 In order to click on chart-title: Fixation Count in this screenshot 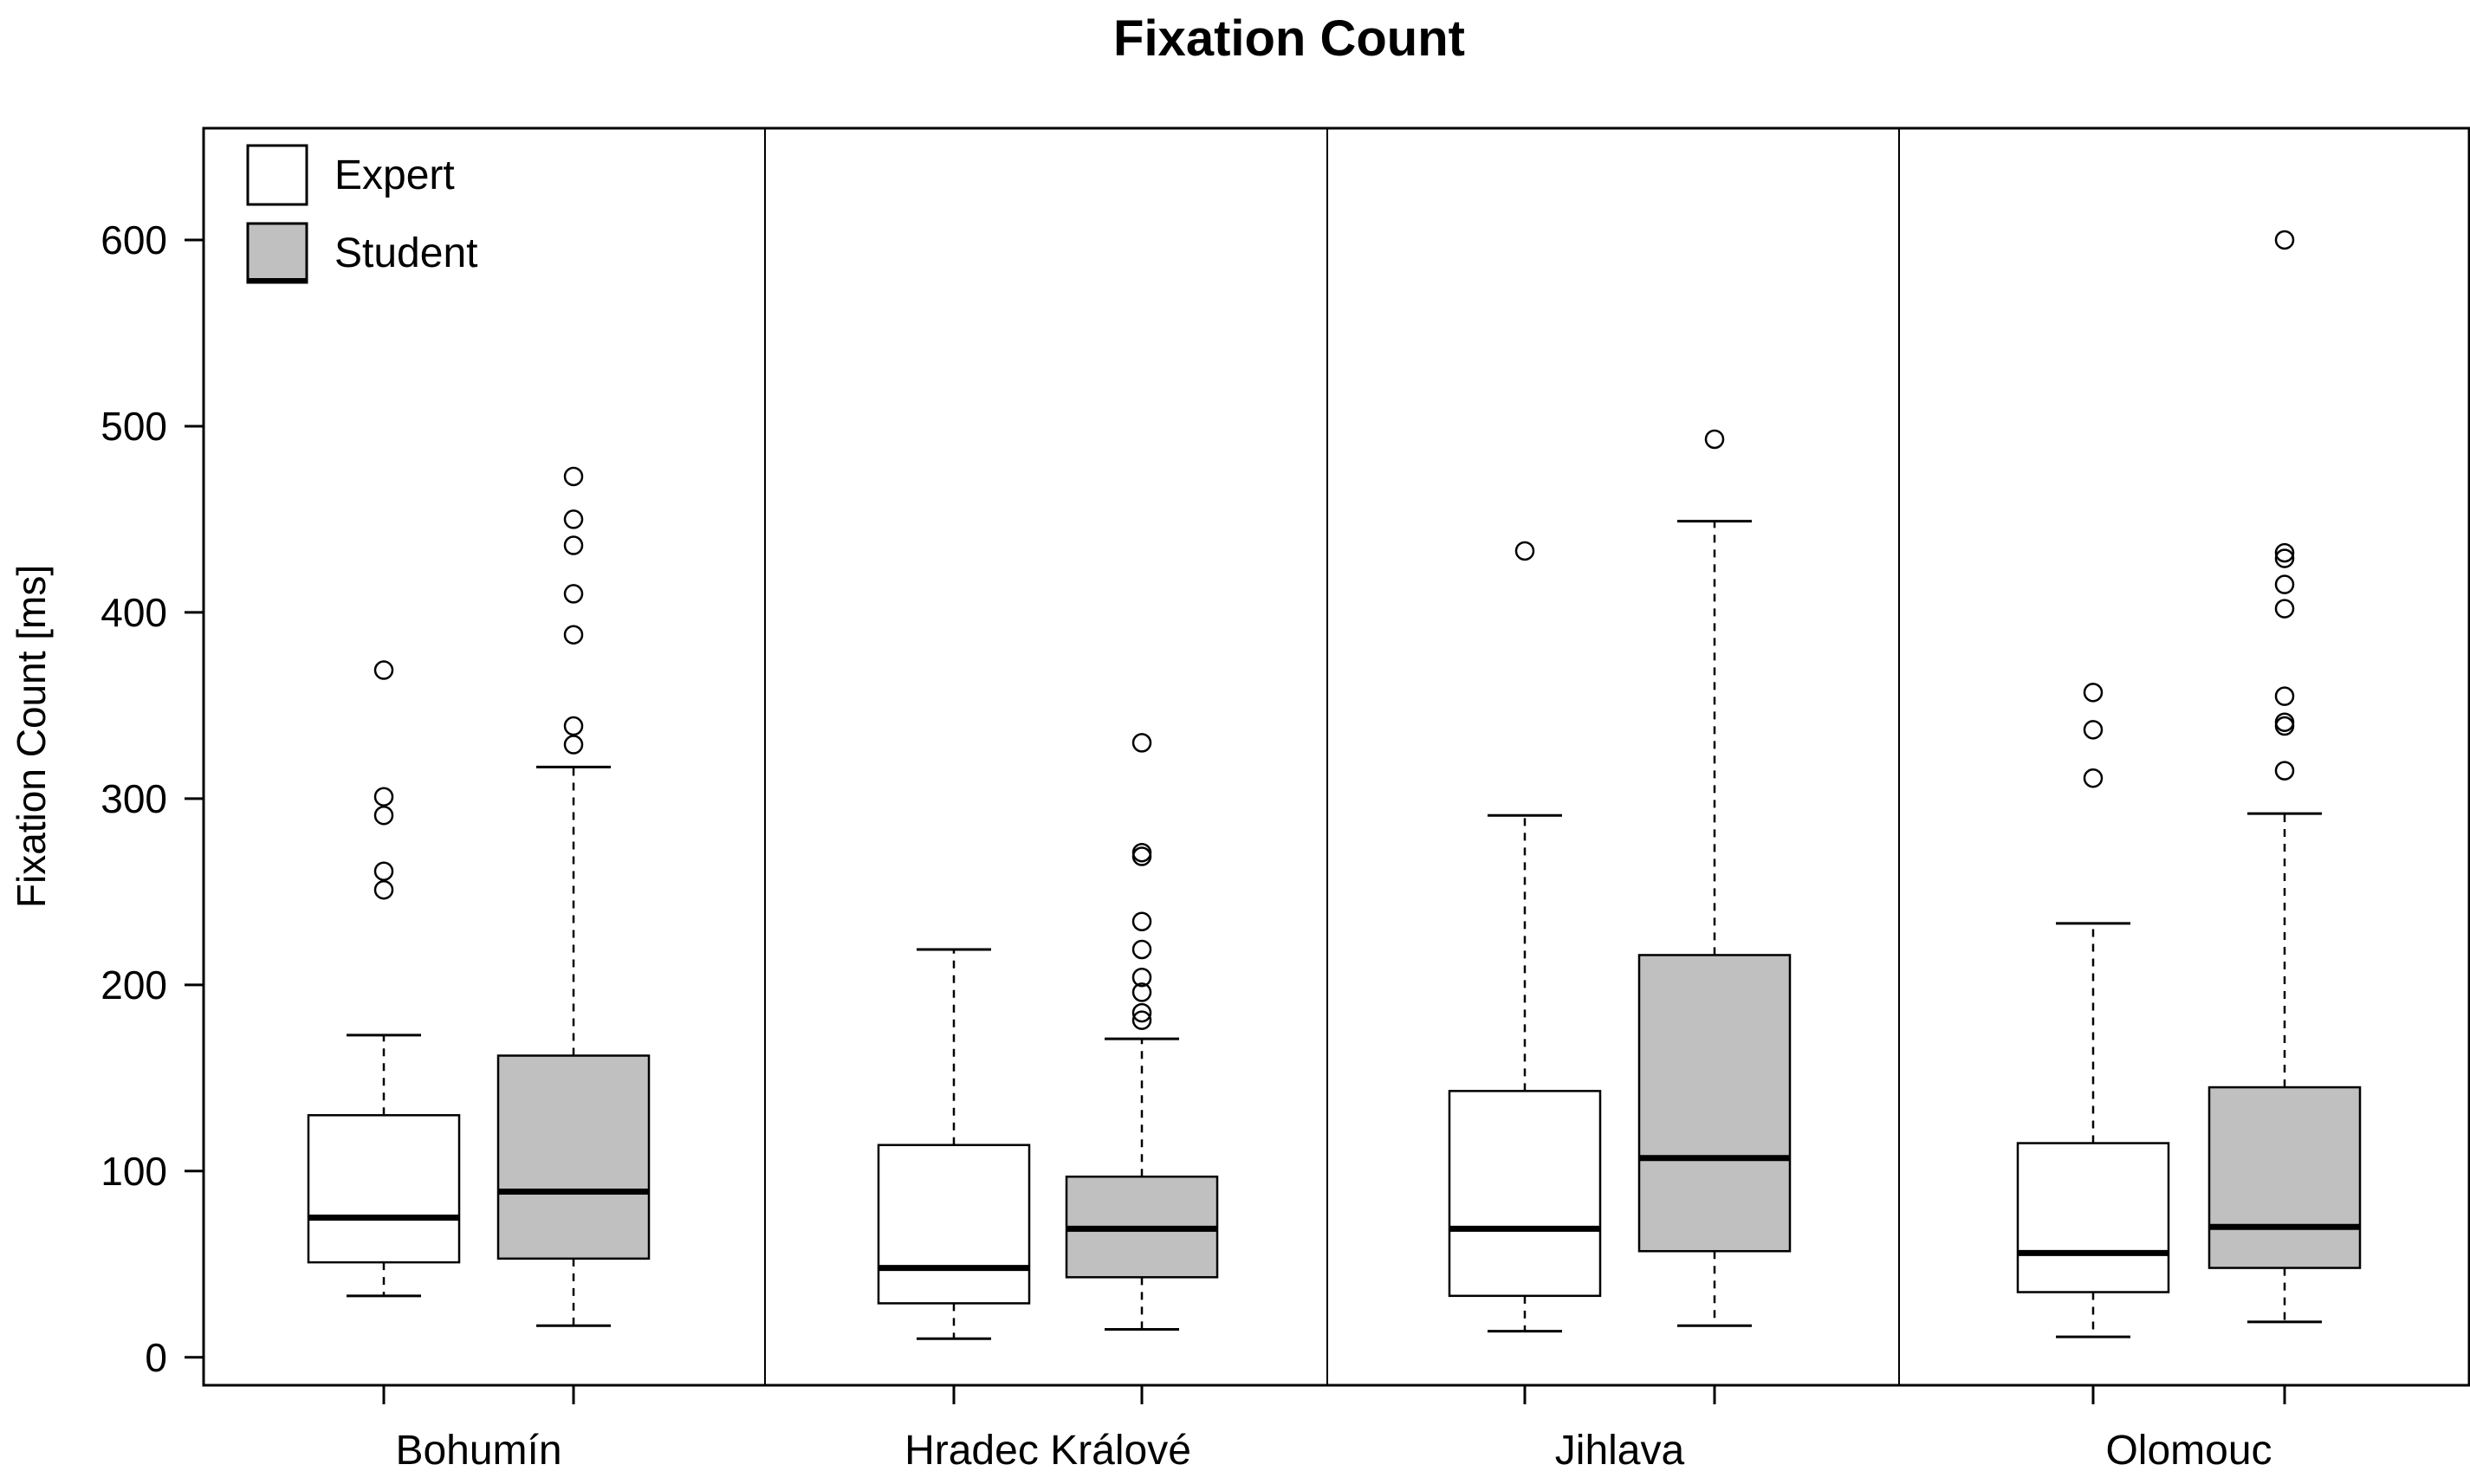, I will do `click(1289, 38)`.